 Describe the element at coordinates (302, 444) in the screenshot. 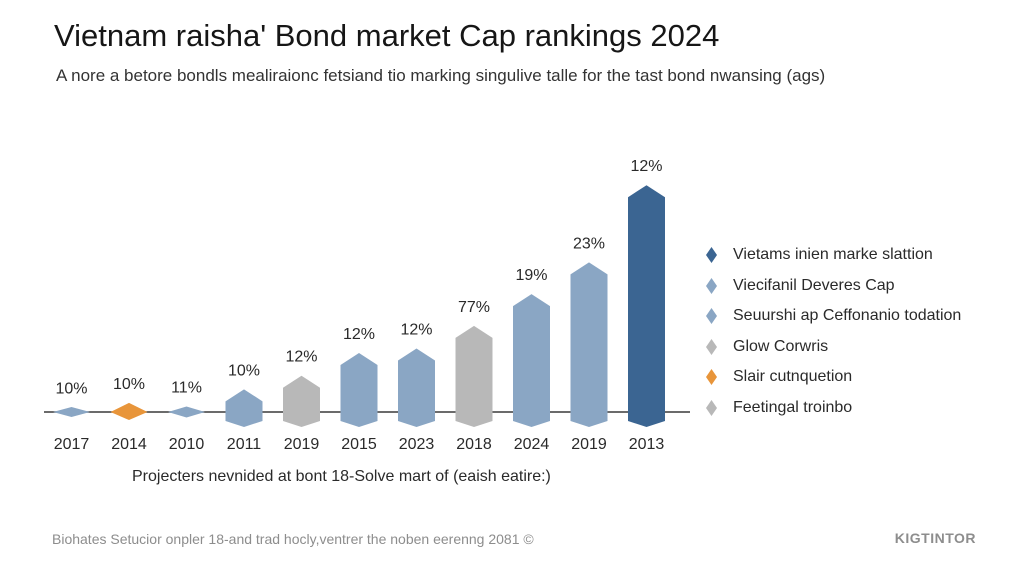

I see `x-tick-label-4: 2019` at that location.